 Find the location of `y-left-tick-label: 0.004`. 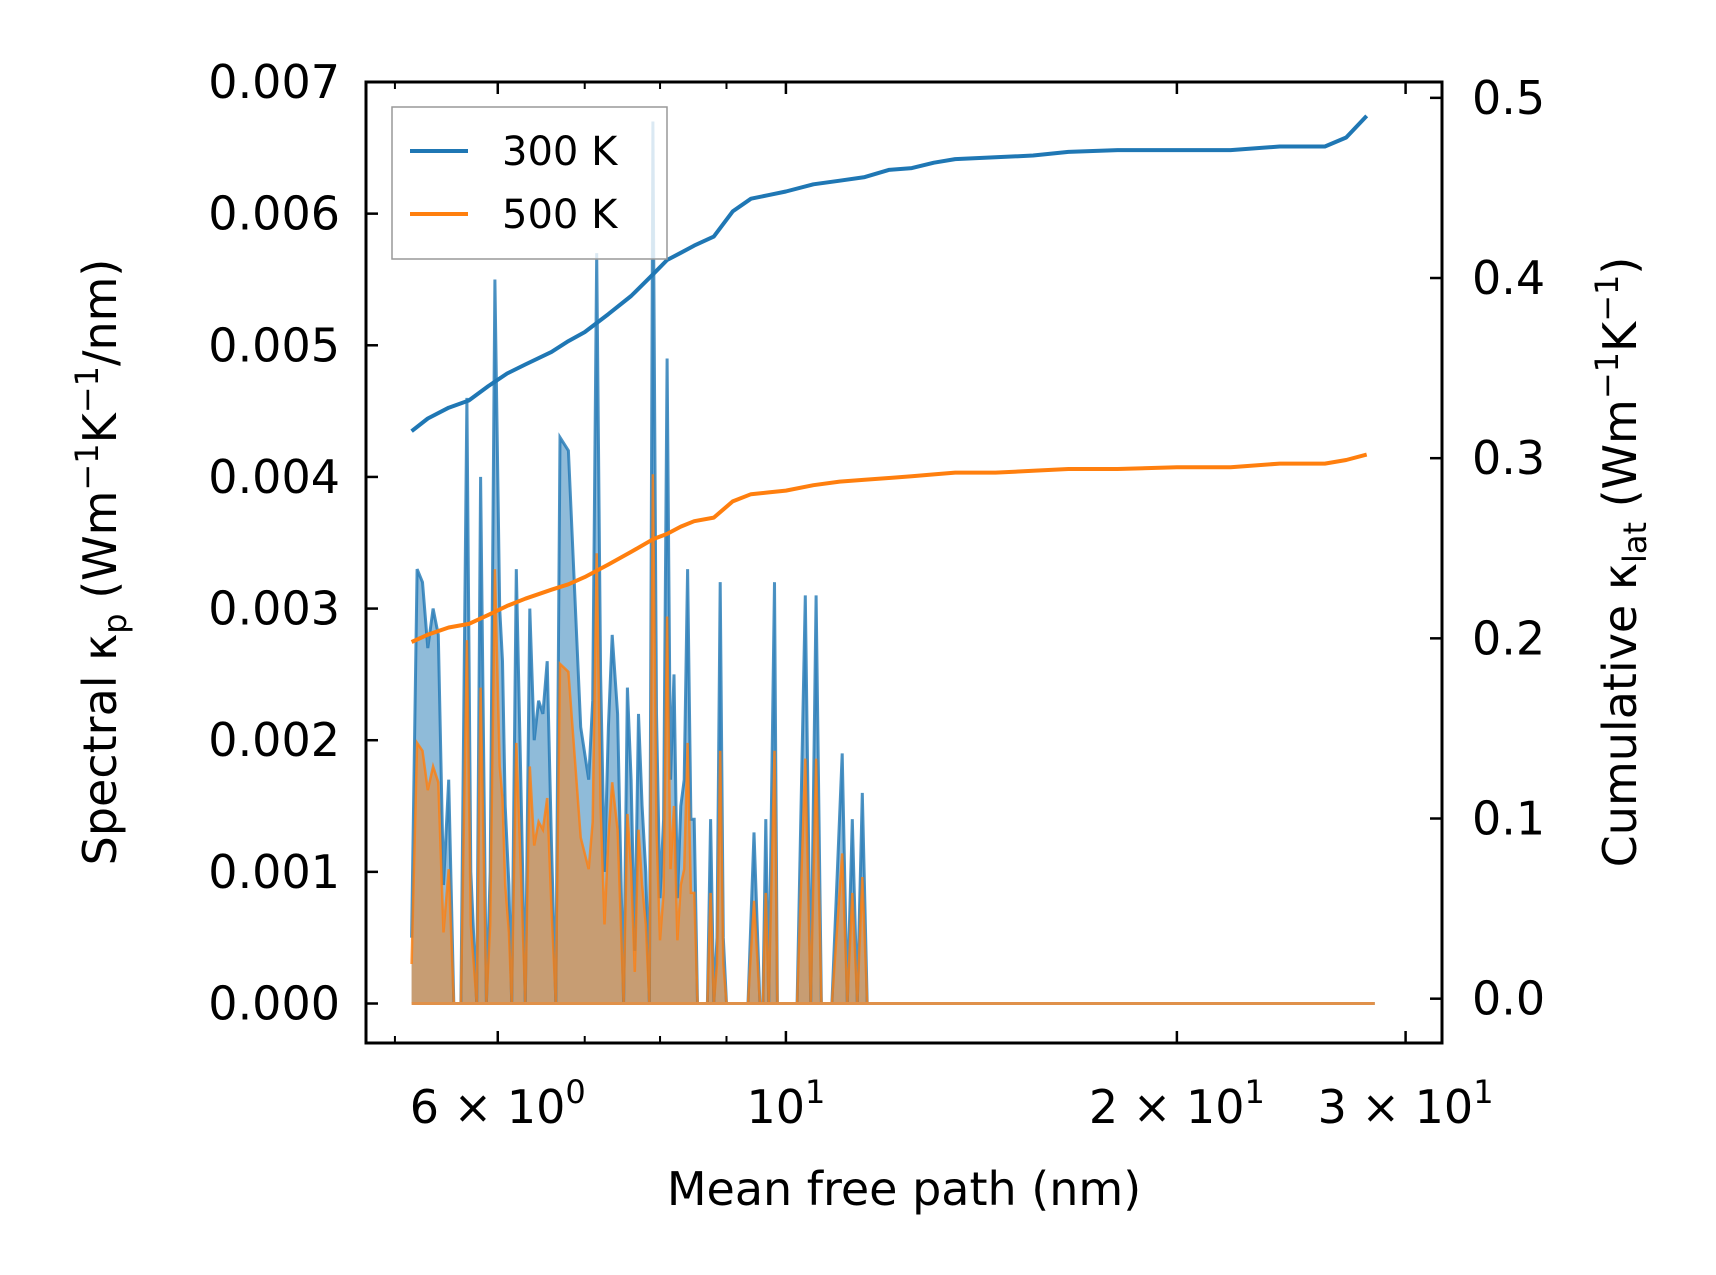

y-left-tick-label: 0.004 is located at coordinates (274, 477).